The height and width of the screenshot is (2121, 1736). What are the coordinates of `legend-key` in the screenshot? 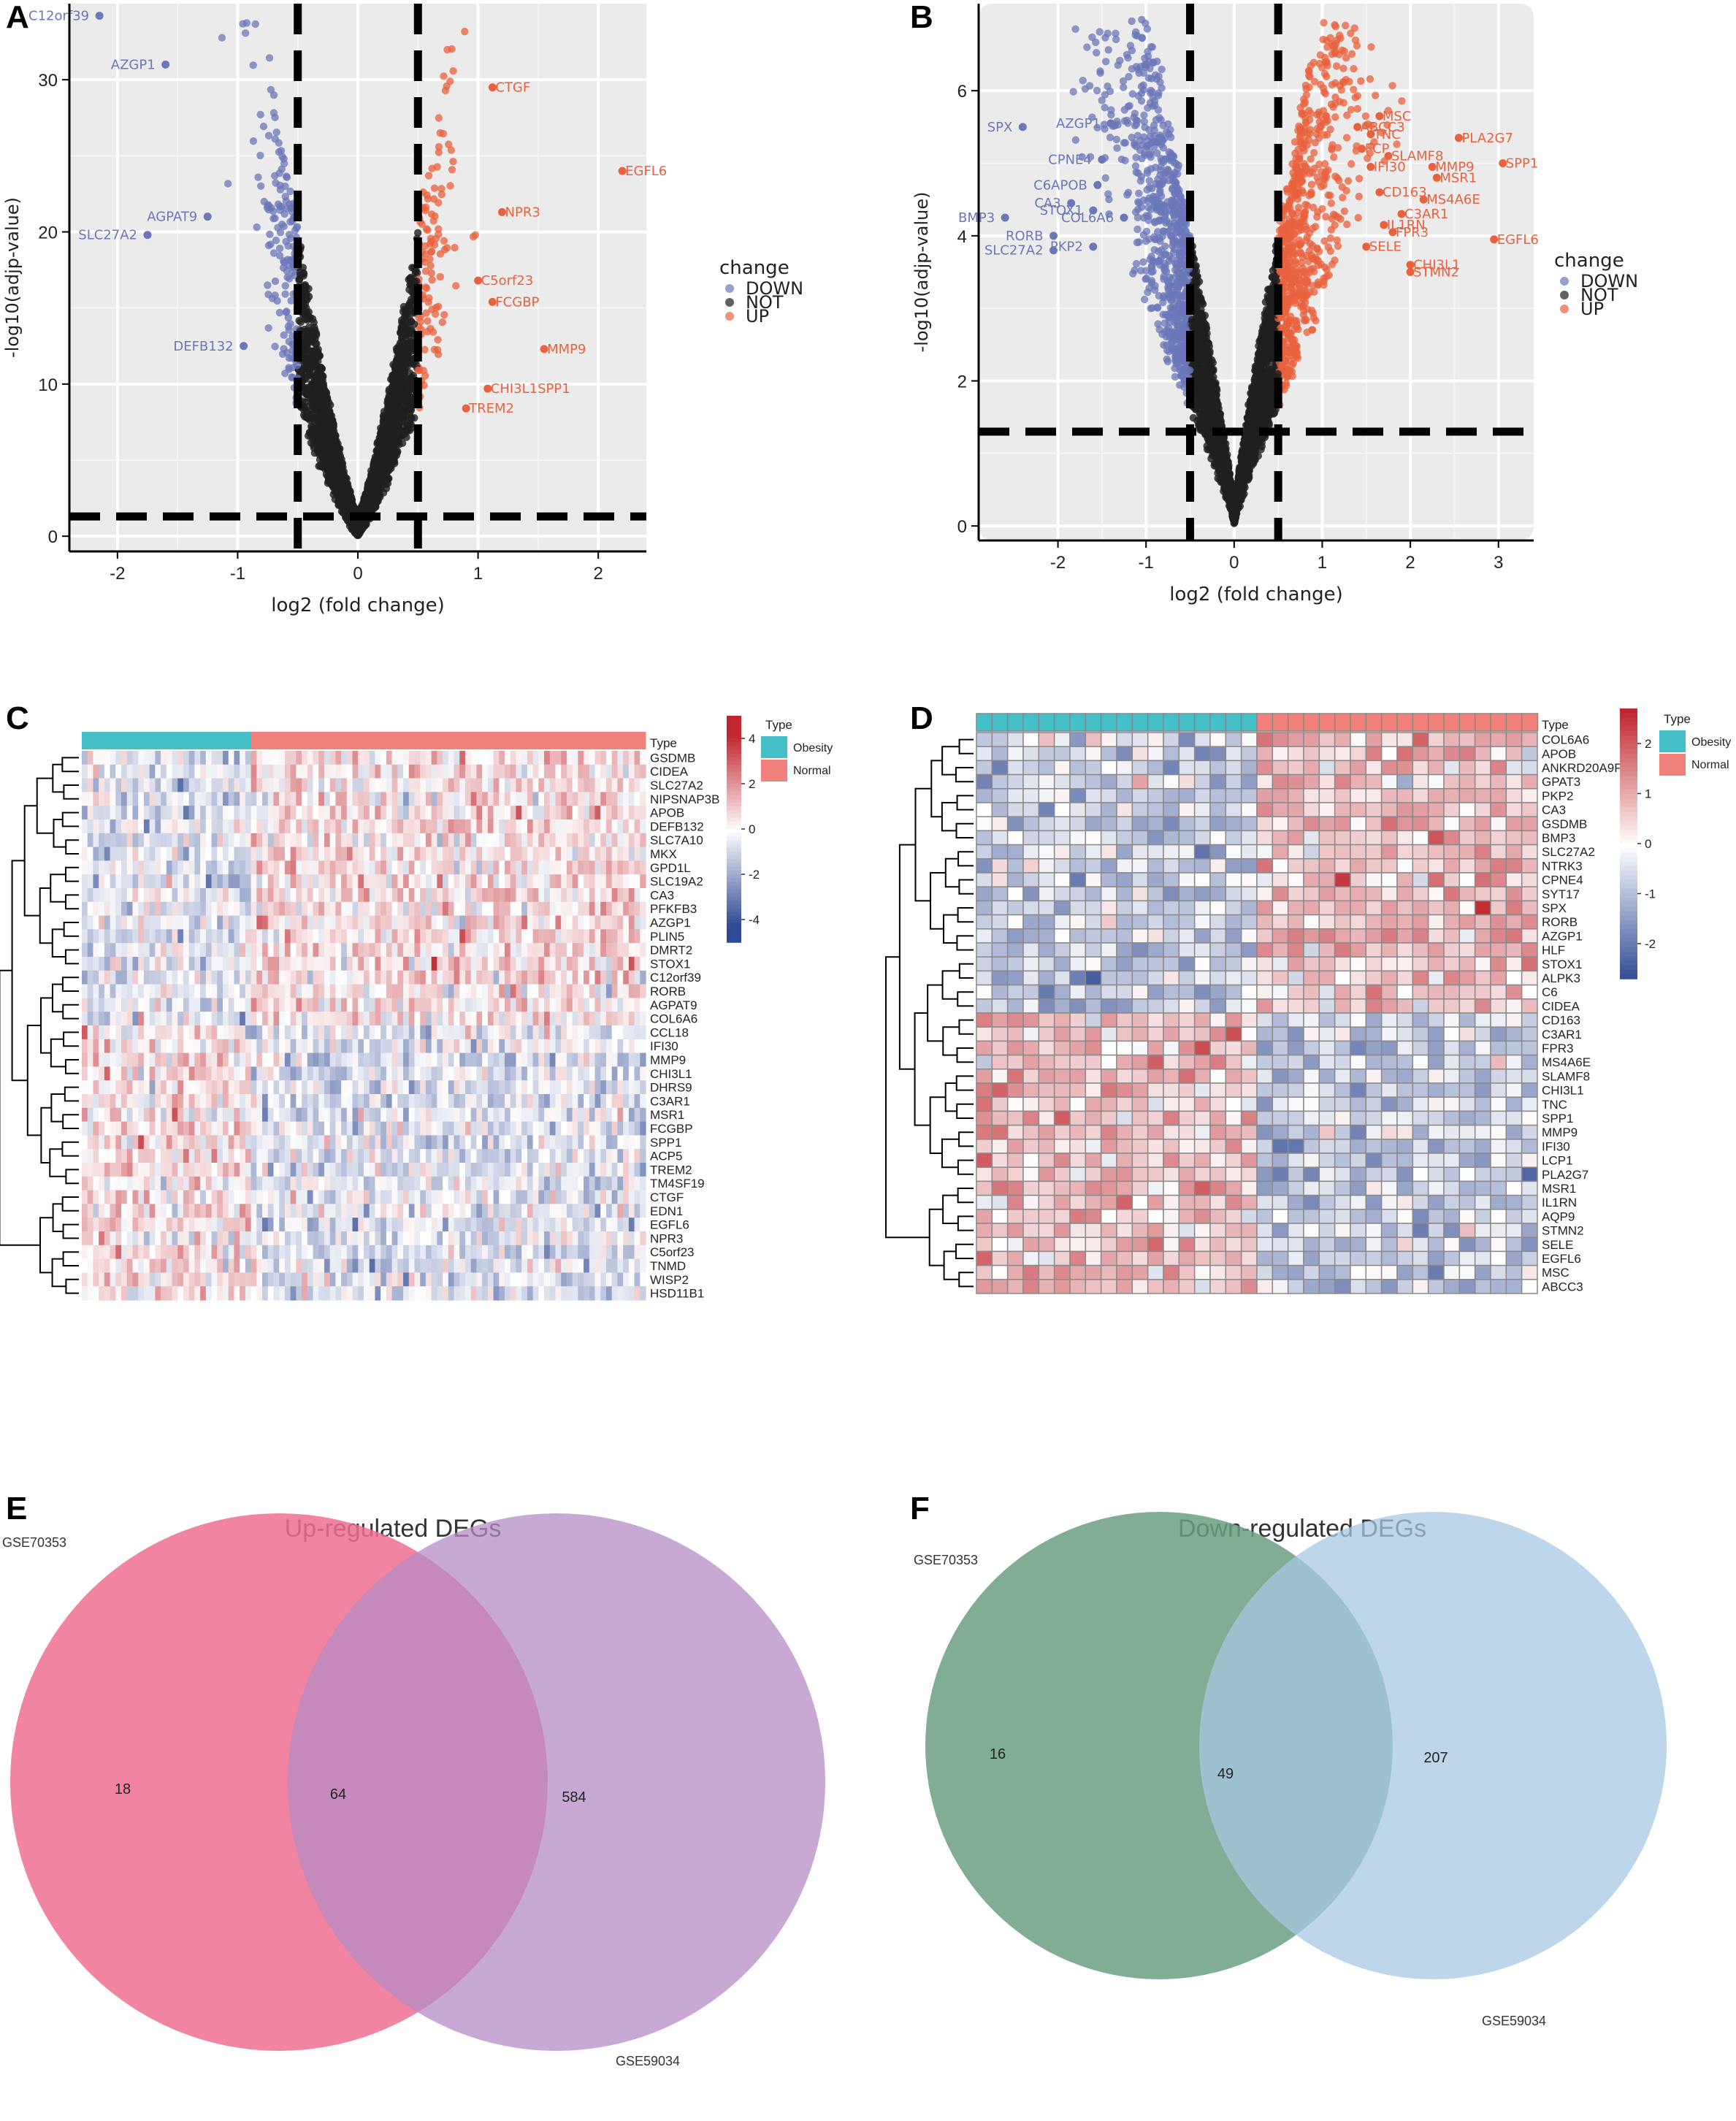 It's located at (729, 317).